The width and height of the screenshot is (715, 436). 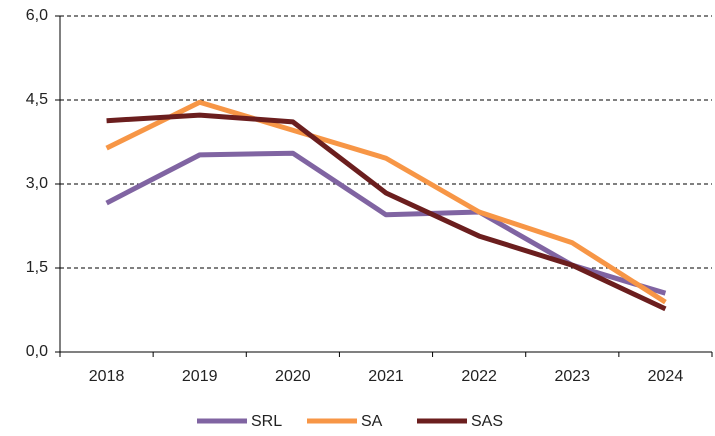 I want to click on x-tick-label: 2020, so click(x=293, y=376).